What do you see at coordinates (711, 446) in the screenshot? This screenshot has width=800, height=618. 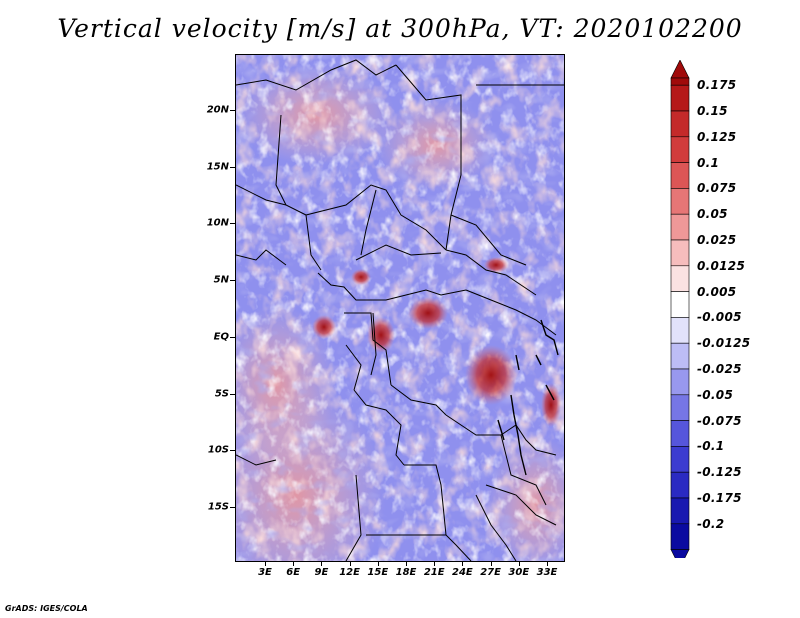 I see `colorbar-label: -0.1` at bounding box center [711, 446].